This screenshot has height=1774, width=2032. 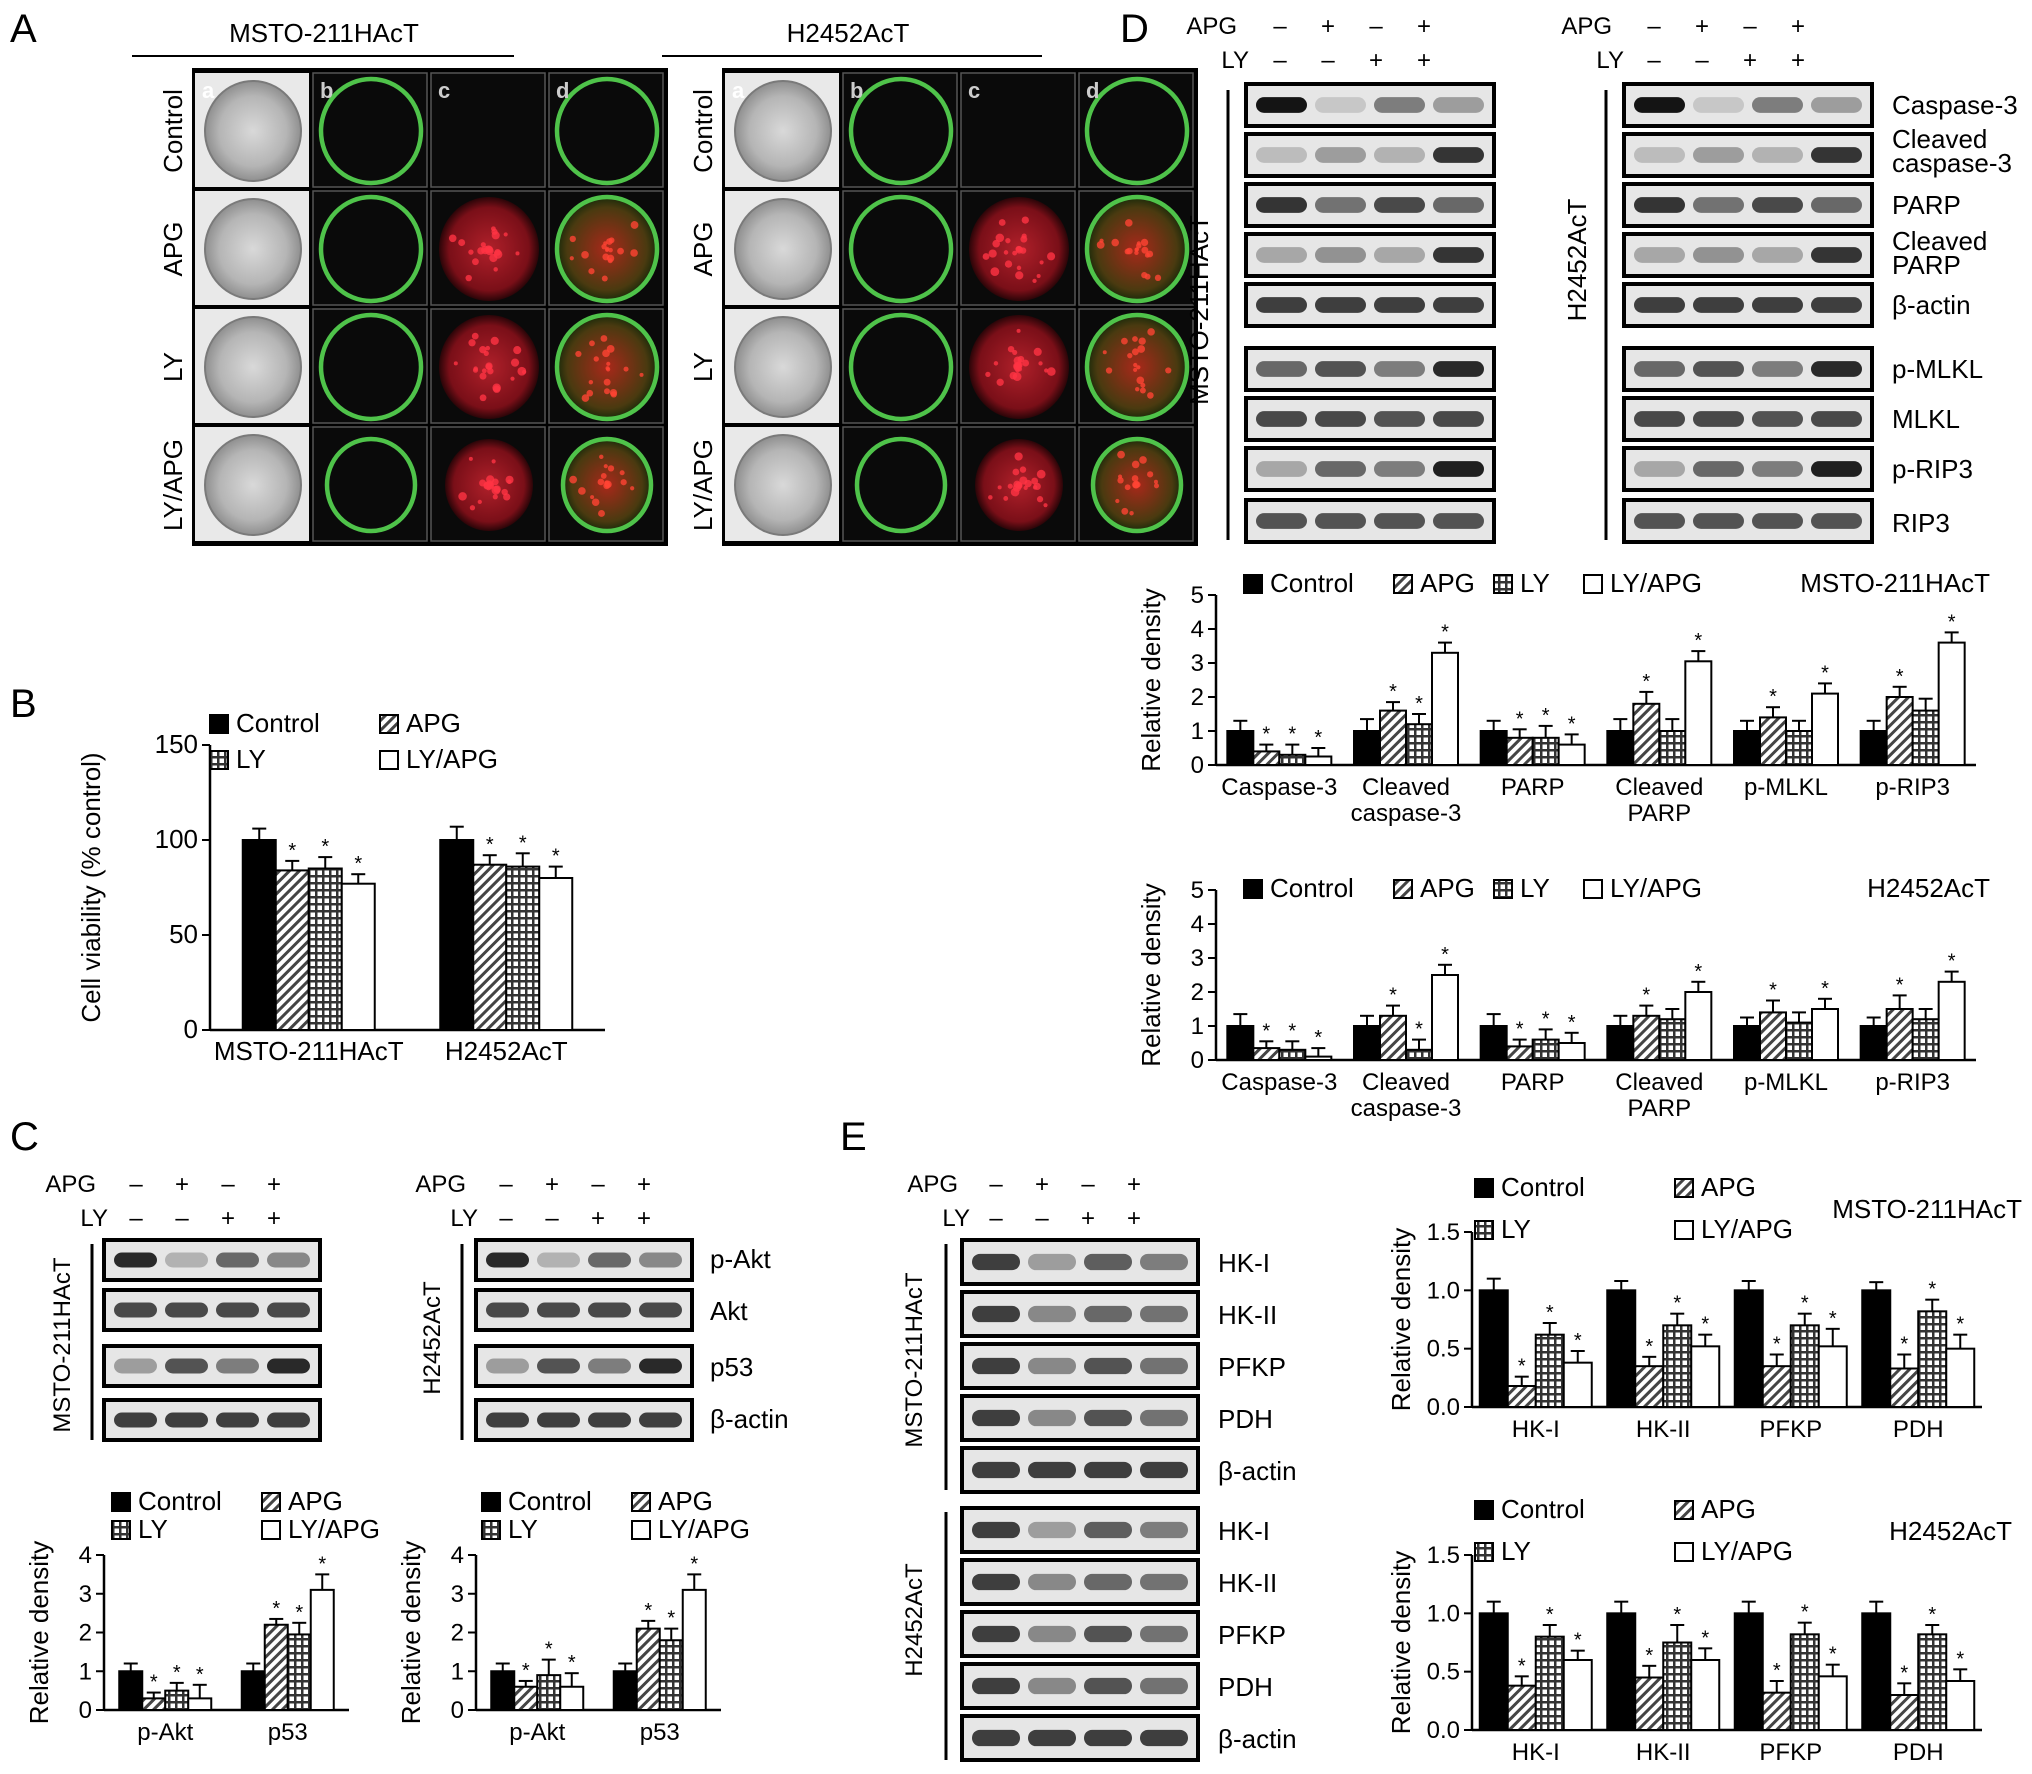 What do you see at coordinates (1244, 1531) in the screenshot?
I see `blot-e-bottom-label-hk-i: HK-I` at bounding box center [1244, 1531].